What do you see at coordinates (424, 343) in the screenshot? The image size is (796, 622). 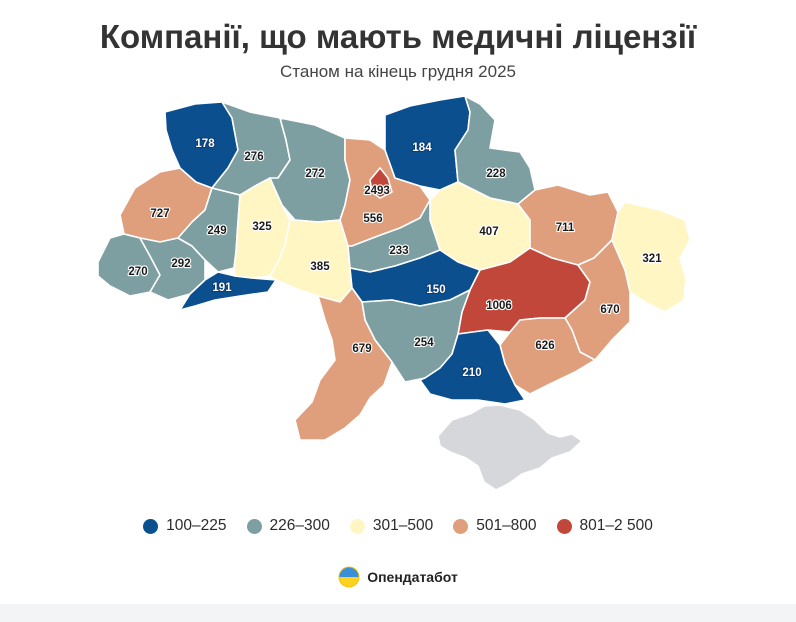 I see `label-mykolaiv: 254` at bounding box center [424, 343].